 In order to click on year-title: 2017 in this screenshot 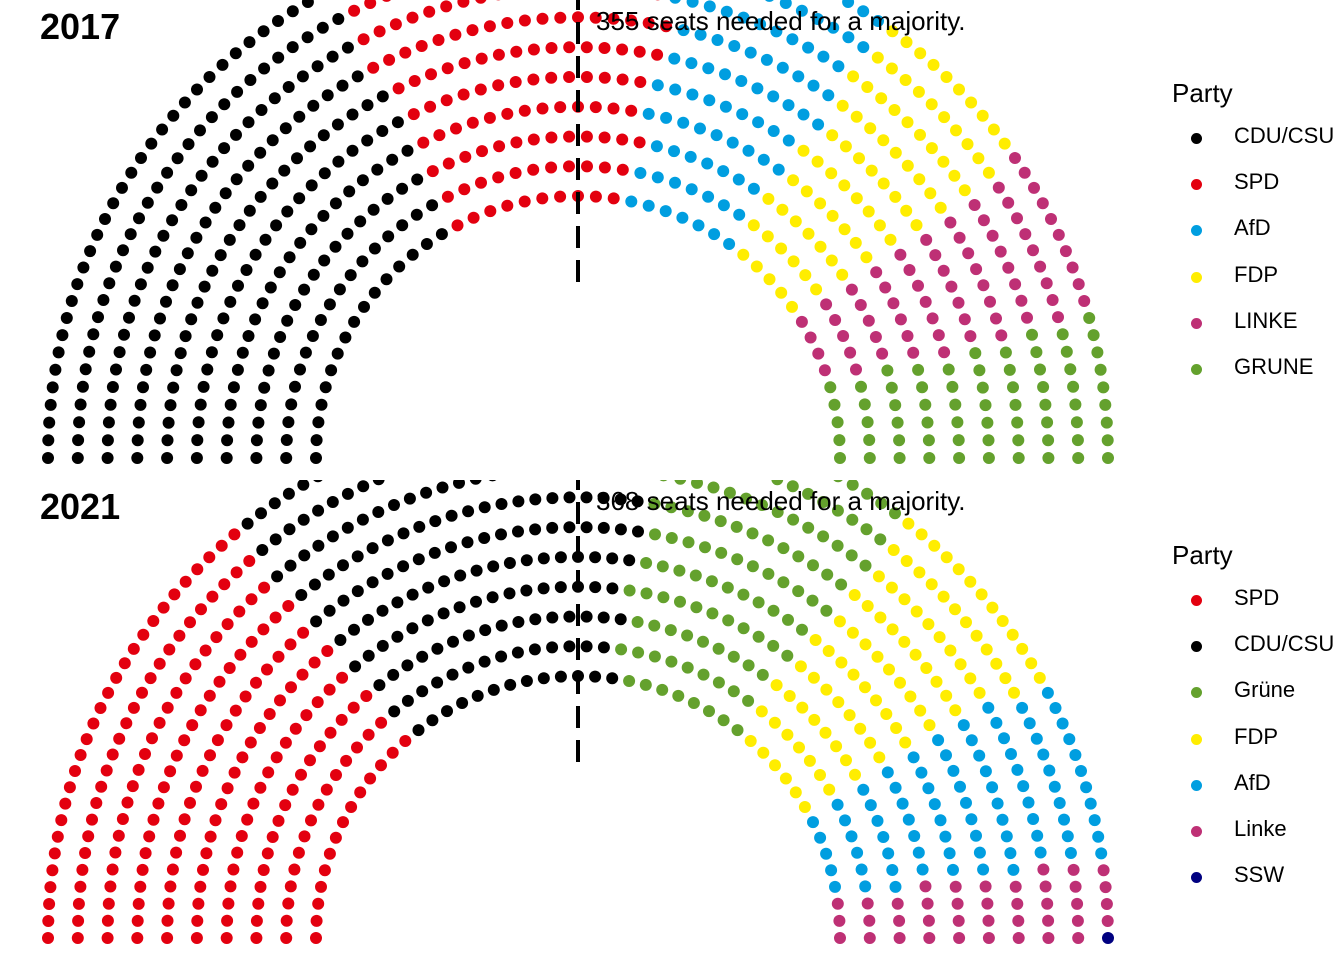, I will do `click(80, 26)`.